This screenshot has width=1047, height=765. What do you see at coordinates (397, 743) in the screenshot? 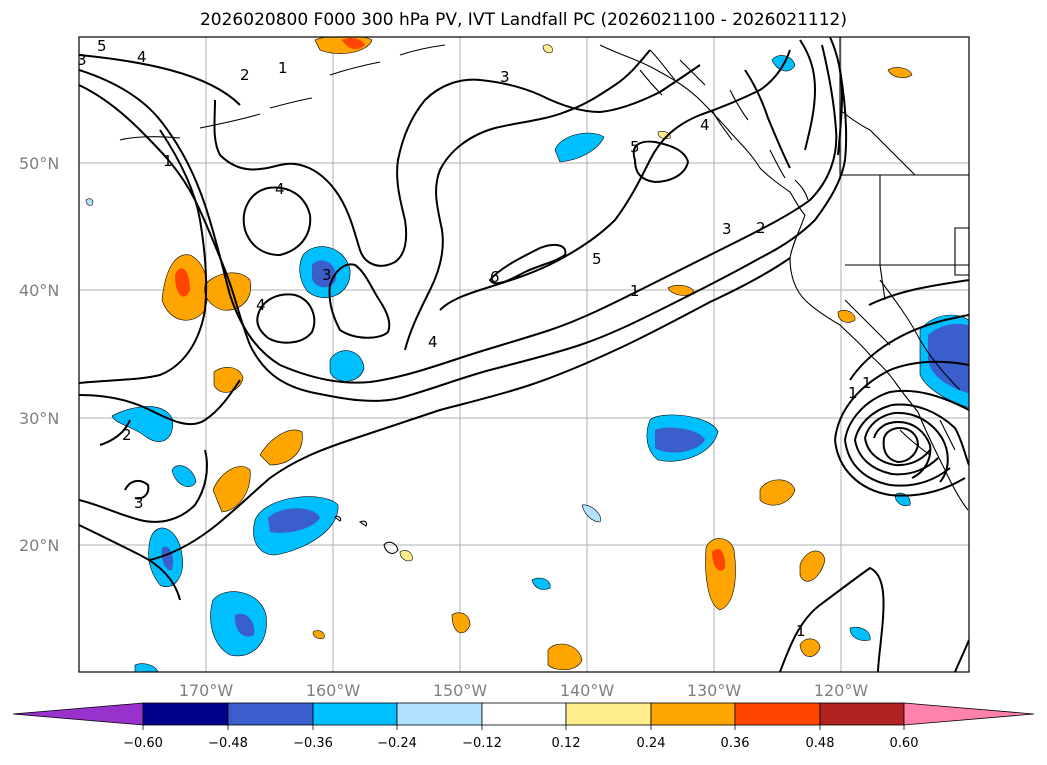
I see `colorbar-tick-label: −0.24` at bounding box center [397, 743].